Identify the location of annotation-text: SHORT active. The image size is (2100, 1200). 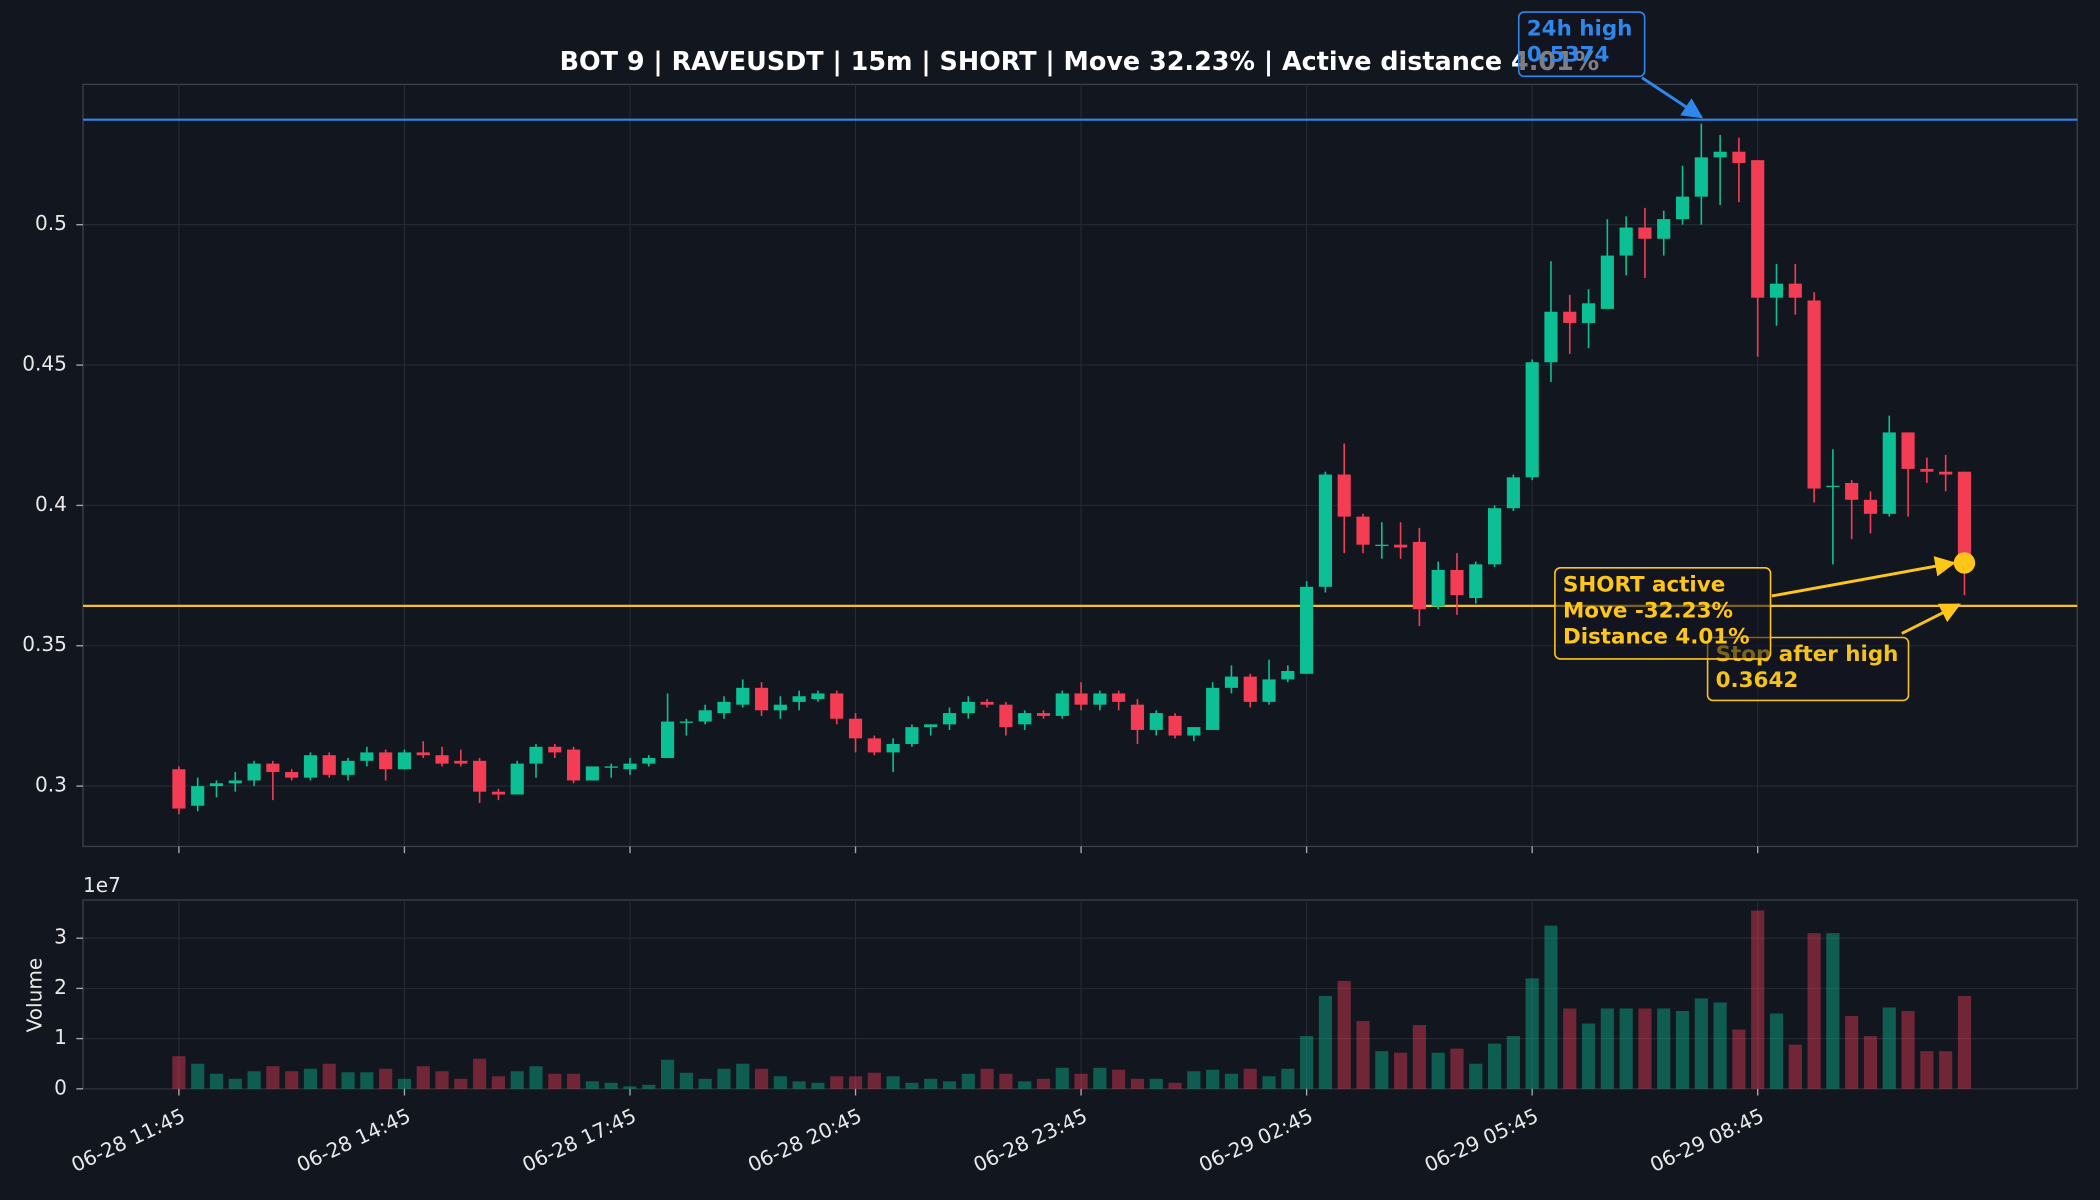
(1644, 584).